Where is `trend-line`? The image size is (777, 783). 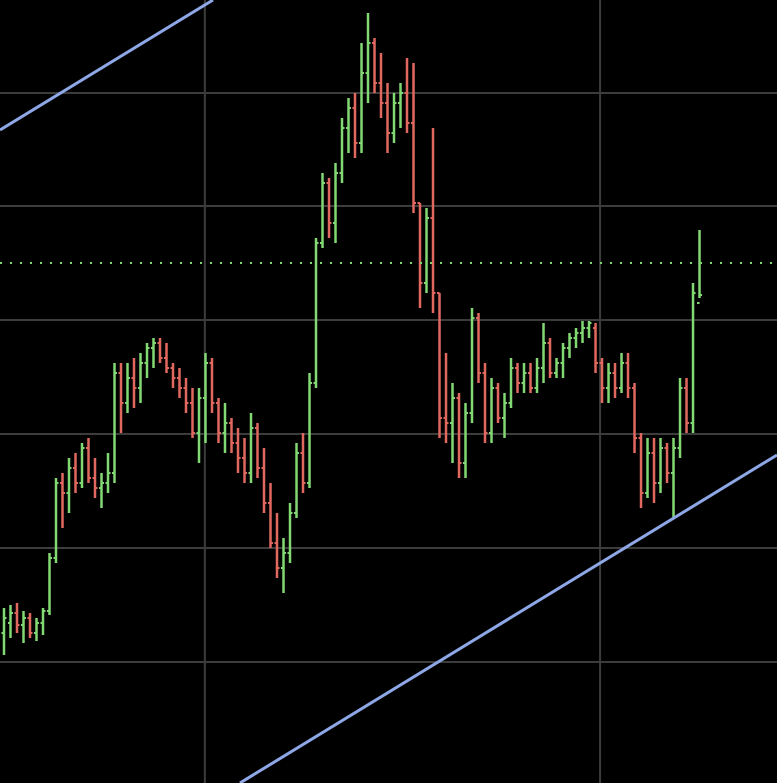
trend-line is located at coordinates (107, 66).